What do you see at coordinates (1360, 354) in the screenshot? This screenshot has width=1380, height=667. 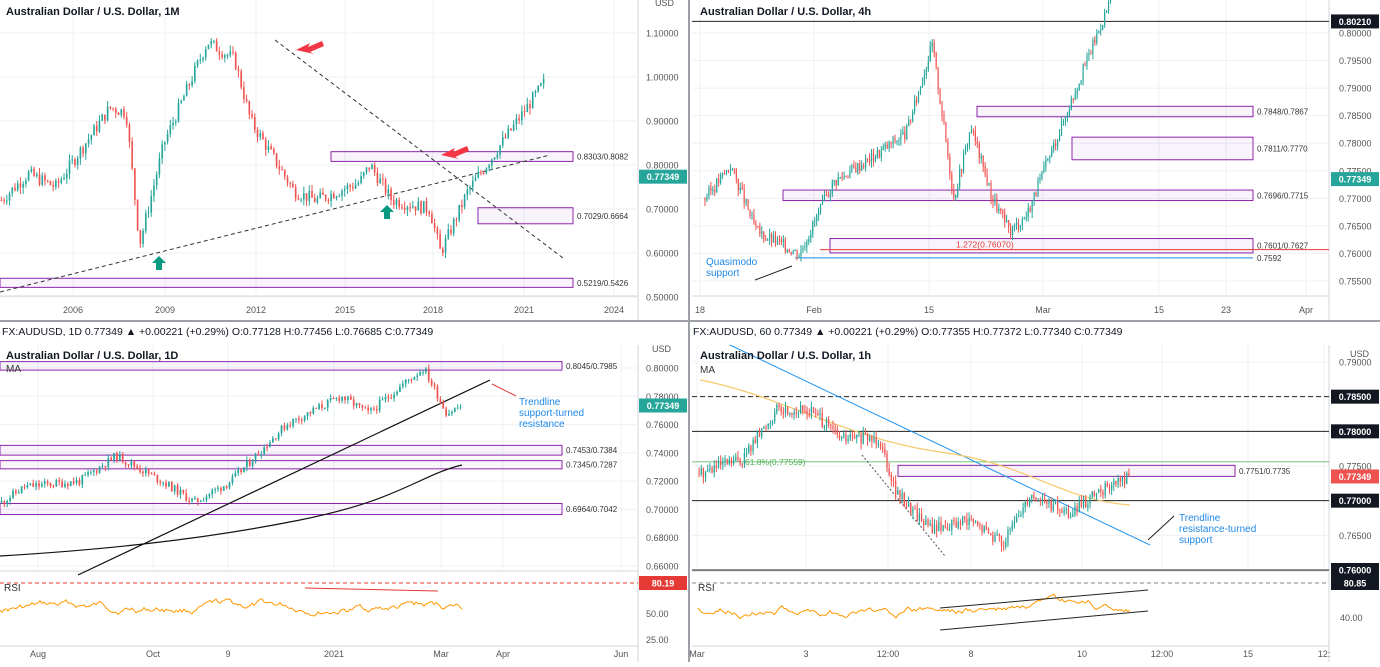 I see `hourly-currency-label: USD` at bounding box center [1360, 354].